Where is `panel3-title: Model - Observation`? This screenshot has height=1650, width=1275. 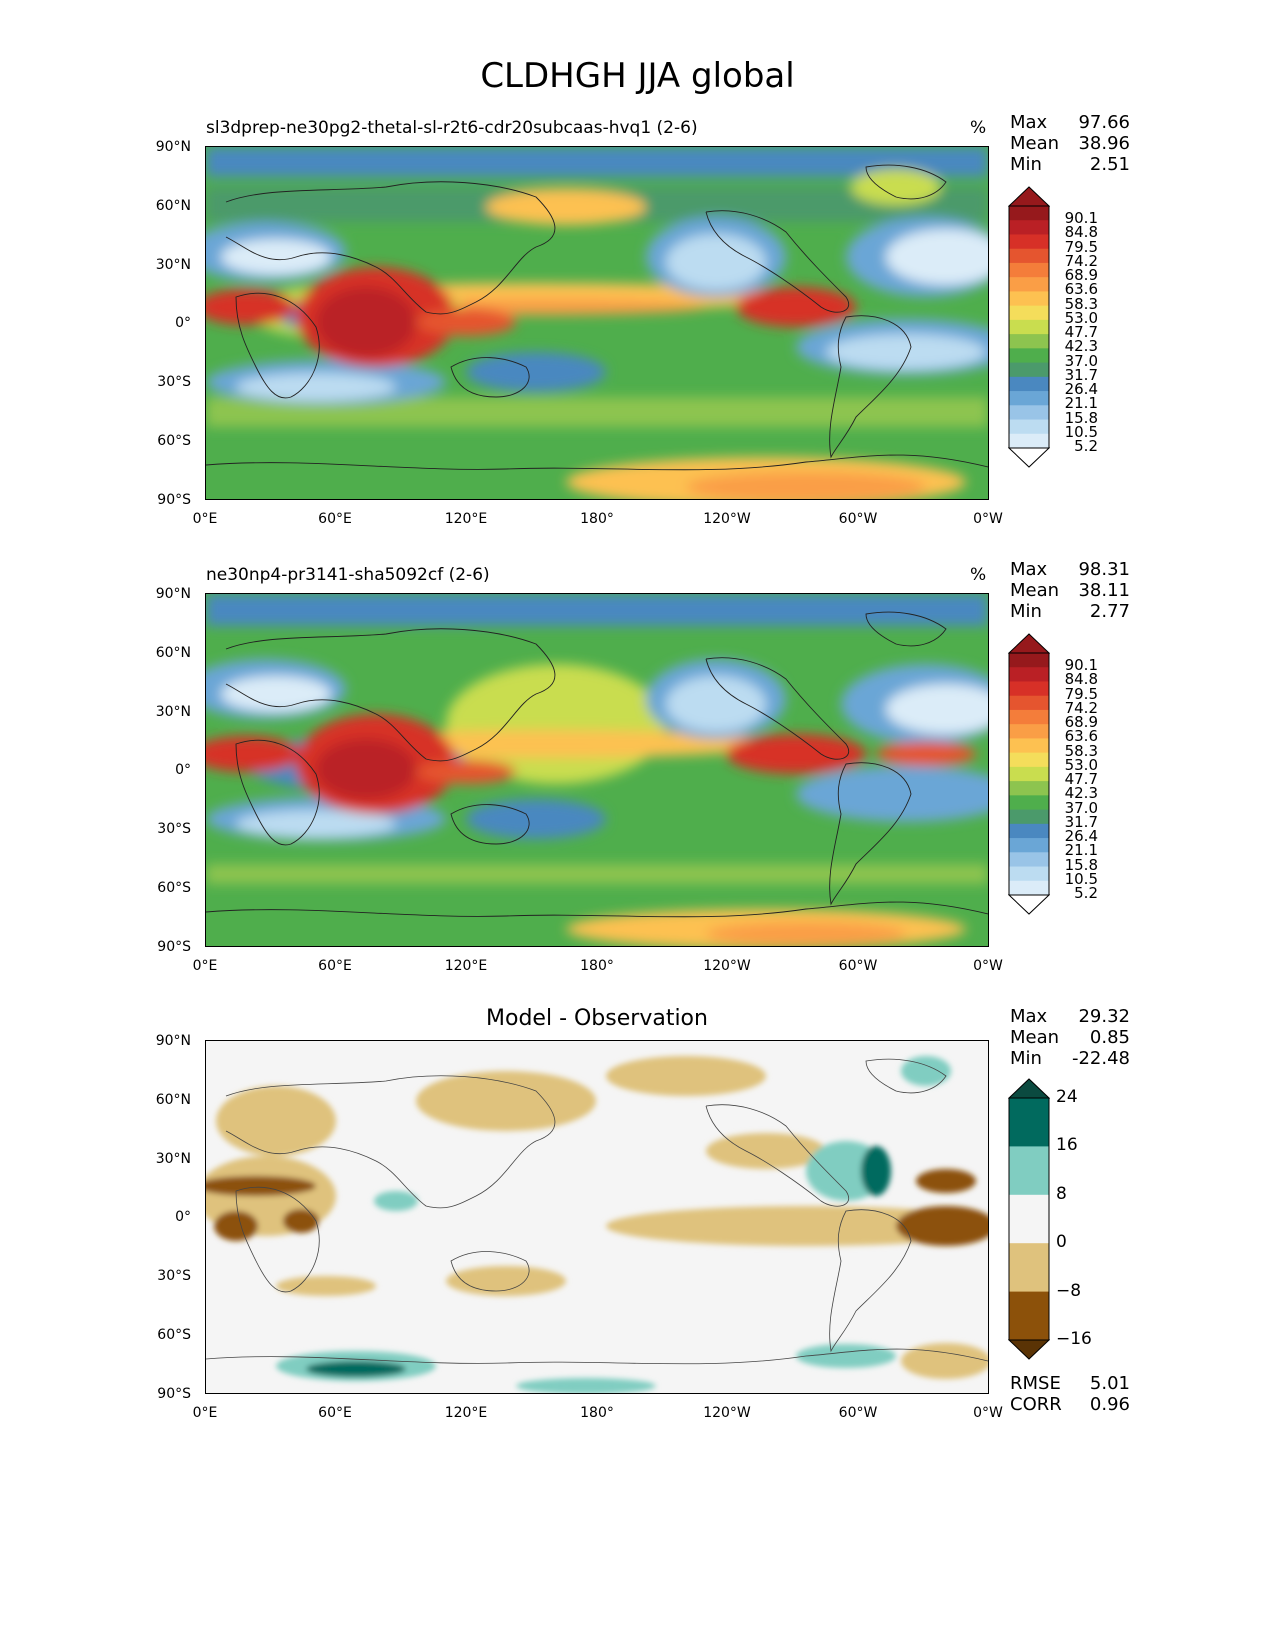 panel3-title: Model - Observation is located at coordinates (597, 1018).